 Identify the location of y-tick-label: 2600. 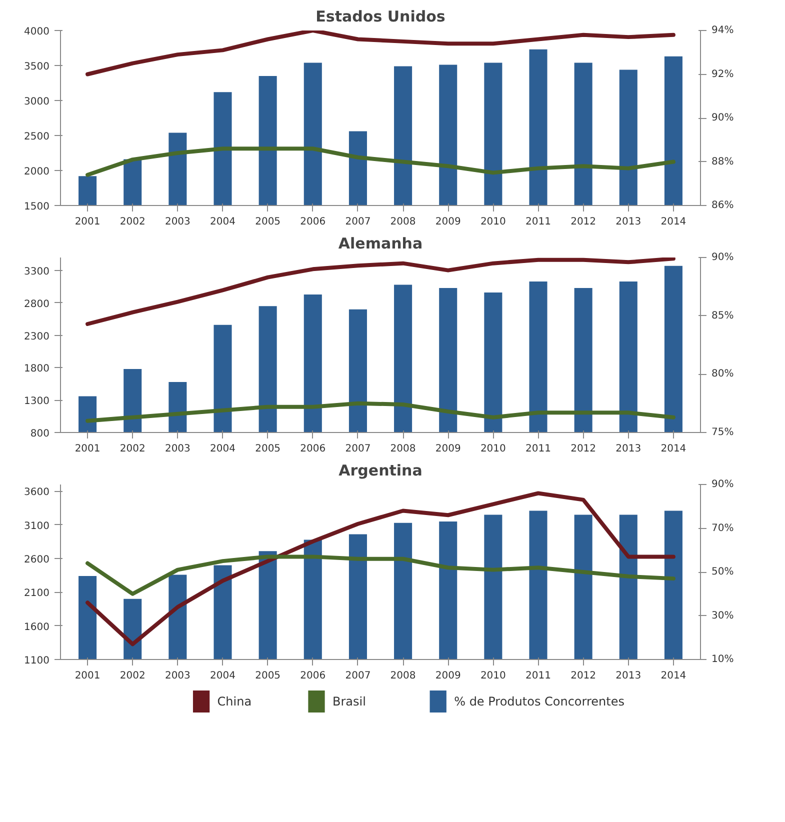
(37, 560).